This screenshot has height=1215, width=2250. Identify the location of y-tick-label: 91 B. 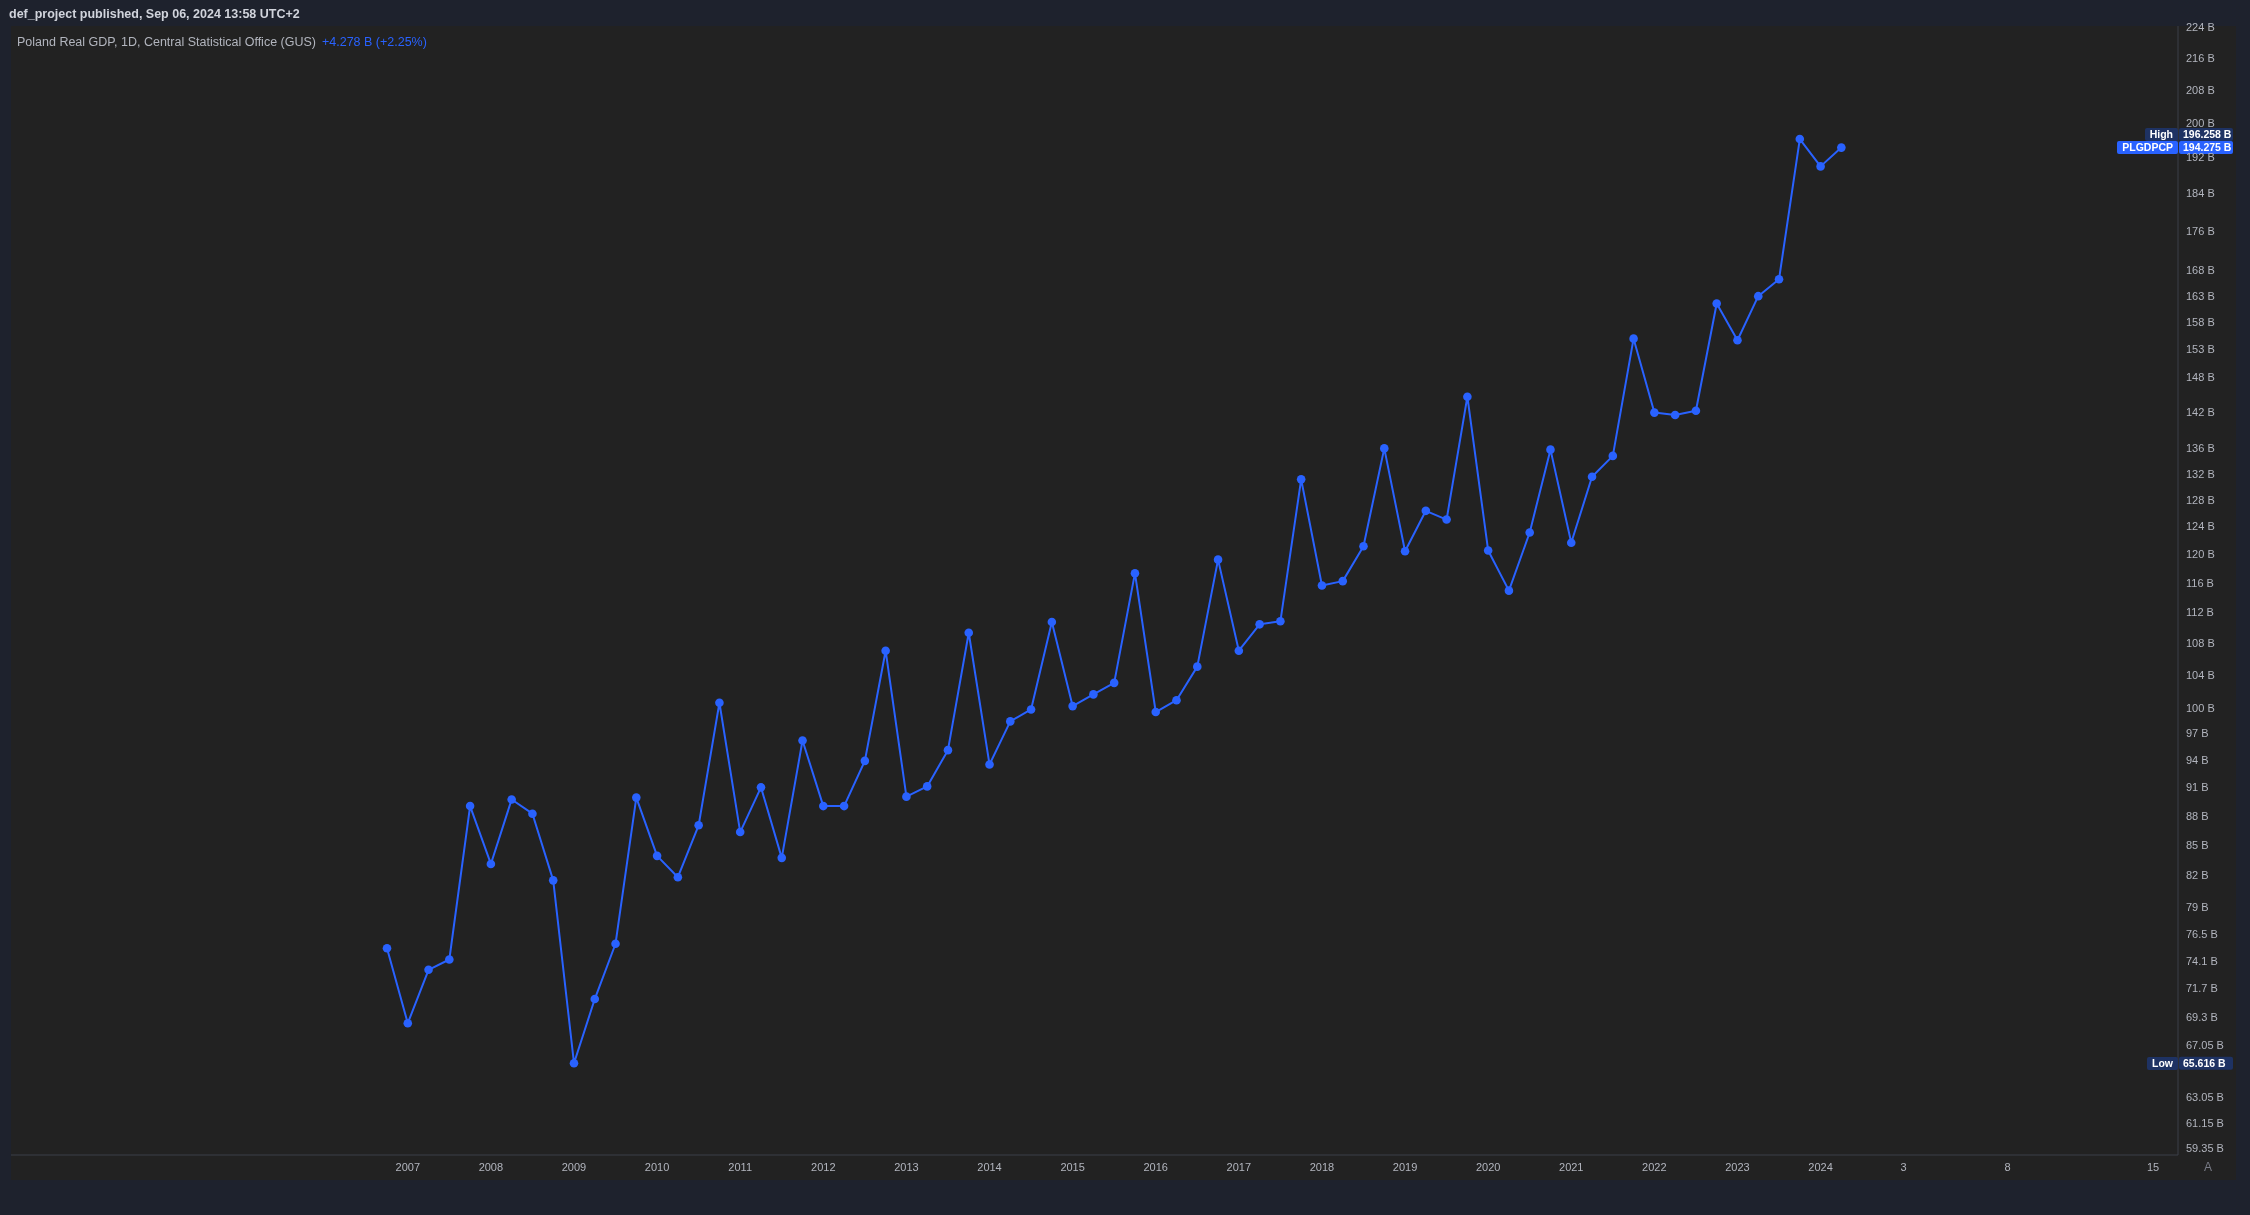
(2197, 787).